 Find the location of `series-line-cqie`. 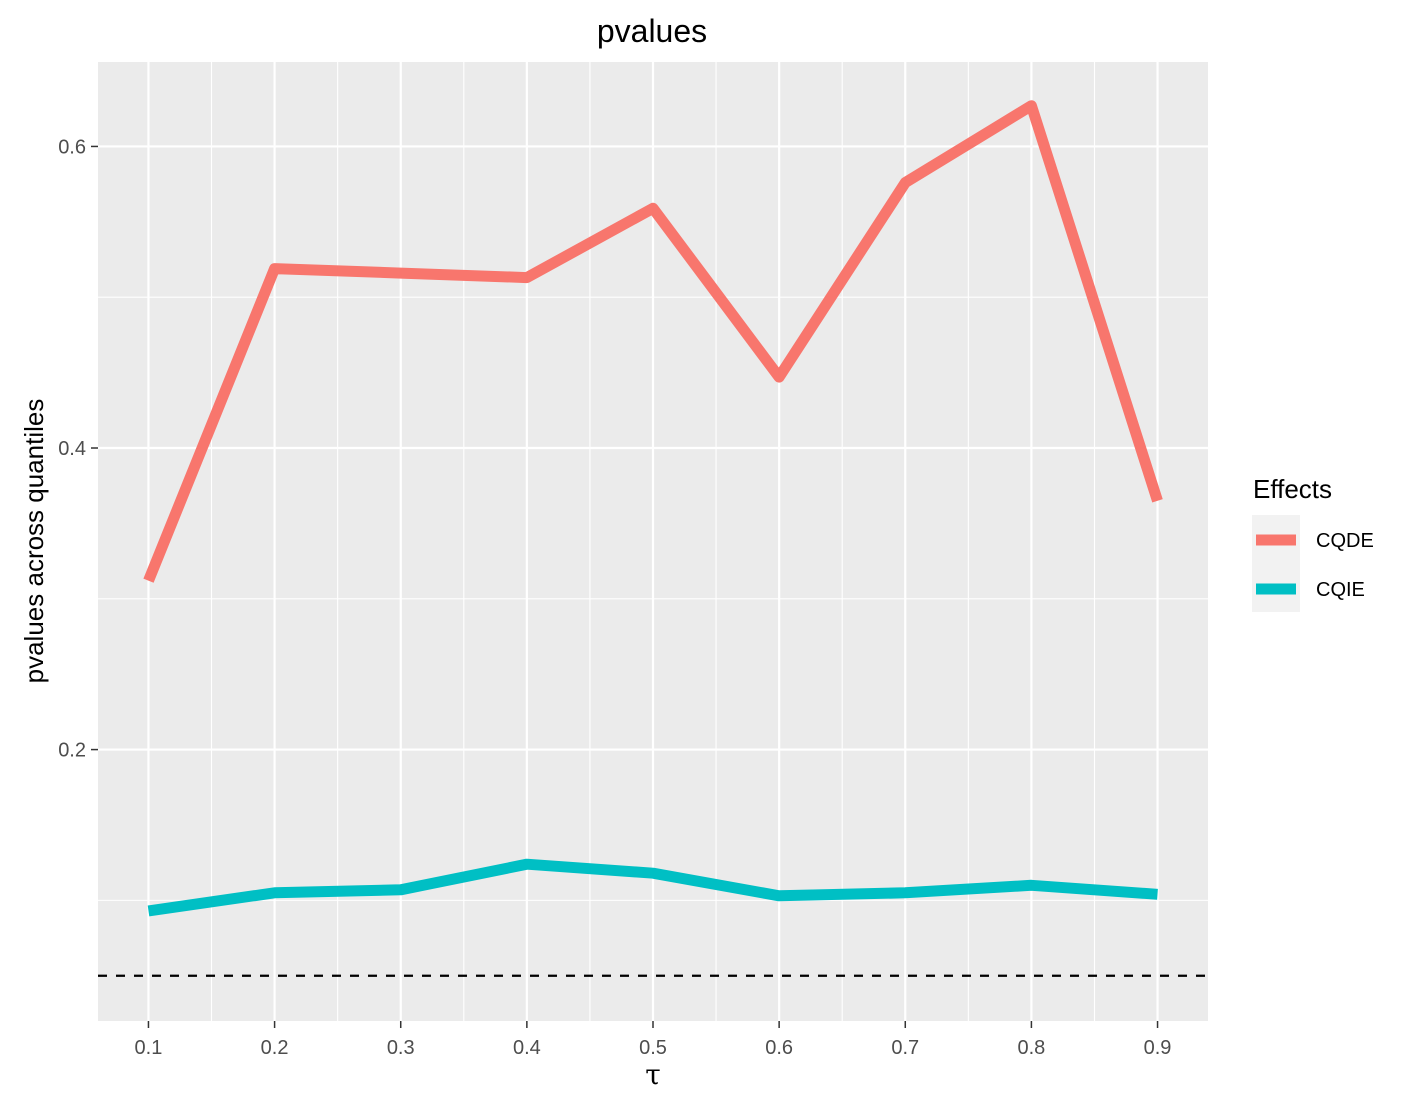

series-line-cqie is located at coordinates (652, 887).